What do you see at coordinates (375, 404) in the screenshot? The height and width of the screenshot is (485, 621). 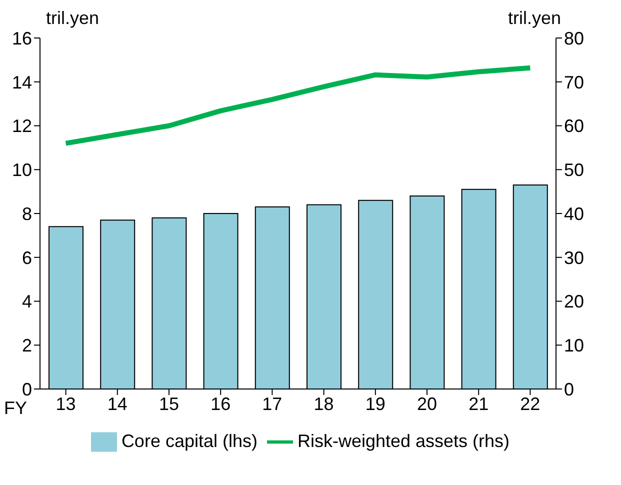 I see `x-tick-label: 19` at bounding box center [375, 404].